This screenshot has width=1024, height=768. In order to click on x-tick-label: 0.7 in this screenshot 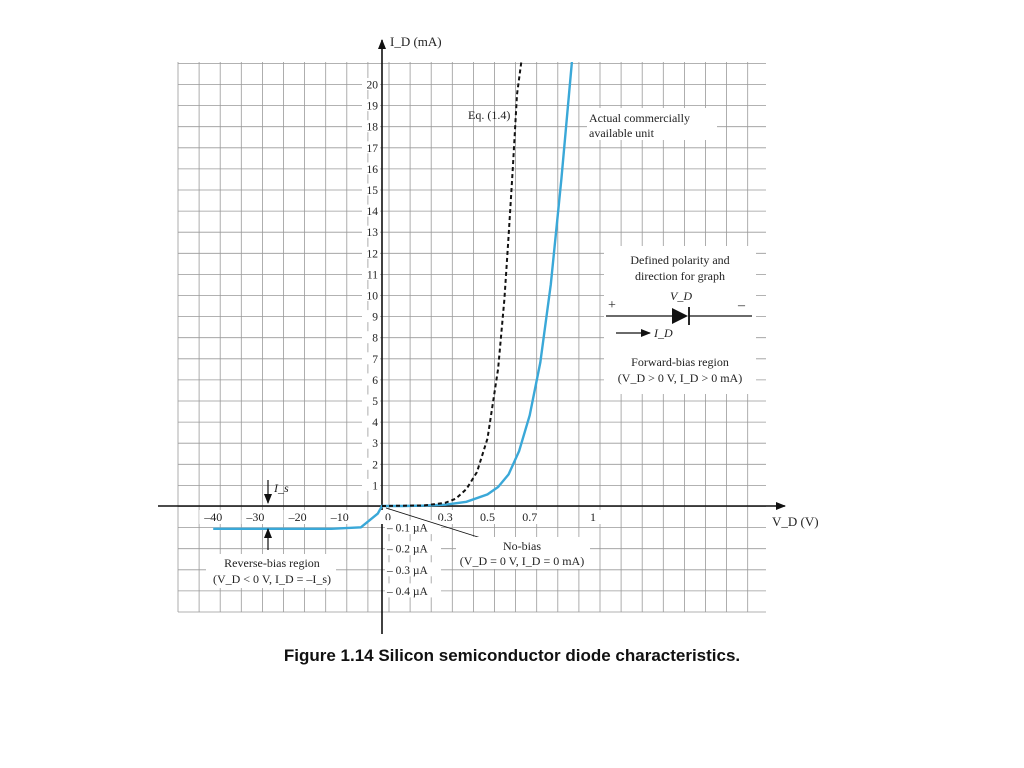, I will do `click(529, 517)`.